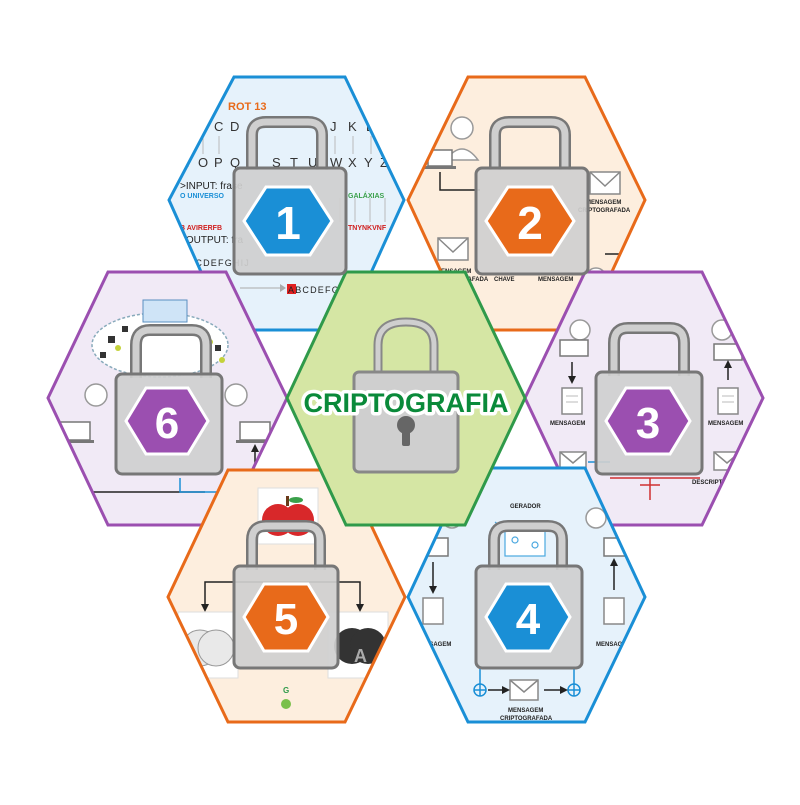 This screenshot has width=800, height=805. What do you see at coordinates (167, 423) in the screenshot?
I see `tile-6-number: 6` at bounding box center [167, 423].